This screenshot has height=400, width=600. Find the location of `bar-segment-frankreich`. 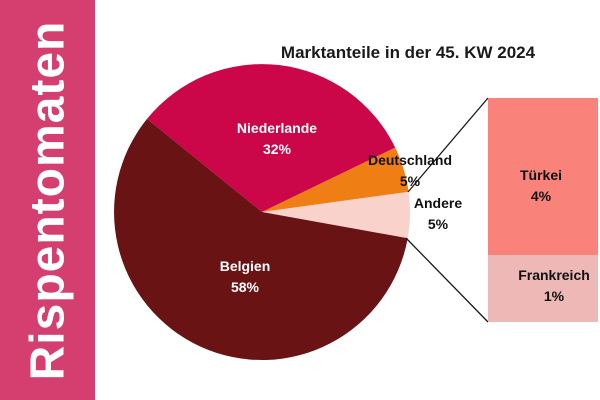

bar-segment-frankreich is located at coordinates (543, 288).